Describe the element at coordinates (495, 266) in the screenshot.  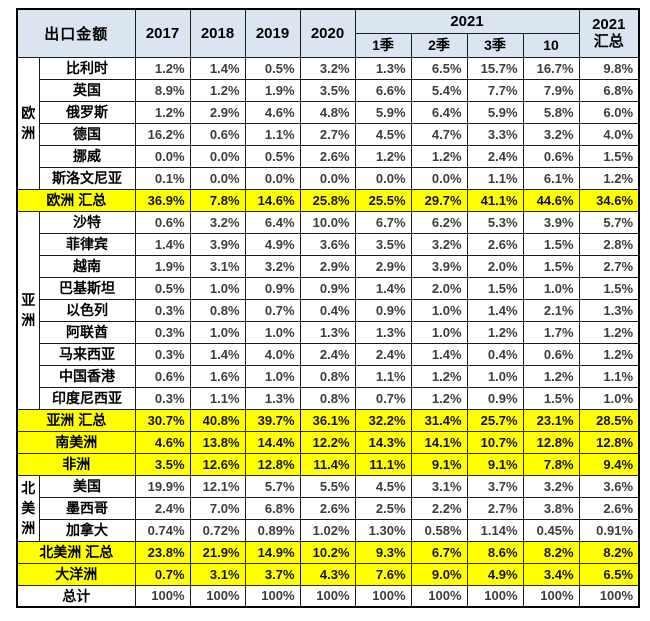
I see `value-cell: 2.0%` at that location.